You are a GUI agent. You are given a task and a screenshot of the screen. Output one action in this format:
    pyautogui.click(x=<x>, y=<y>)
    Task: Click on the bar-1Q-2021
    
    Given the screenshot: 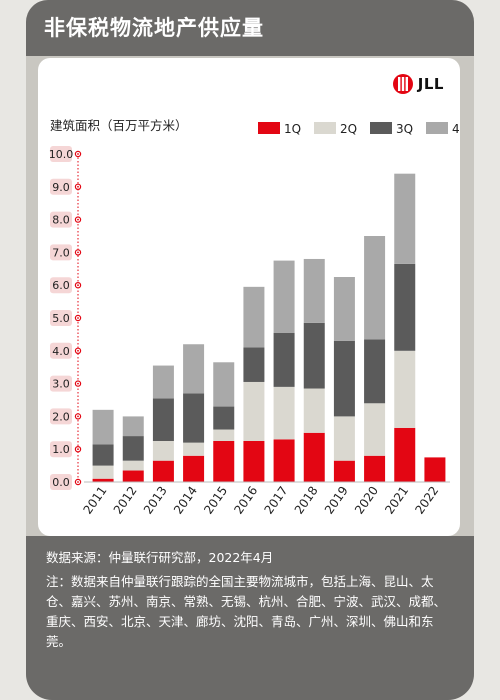 What is the action you would take?
    pyautogui.click(x=405, y=454)
    